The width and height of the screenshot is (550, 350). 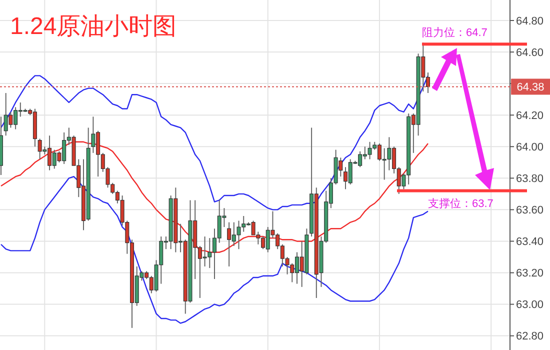 I want to click on y-tick-label: 64.00, so click(x=530, y=147).